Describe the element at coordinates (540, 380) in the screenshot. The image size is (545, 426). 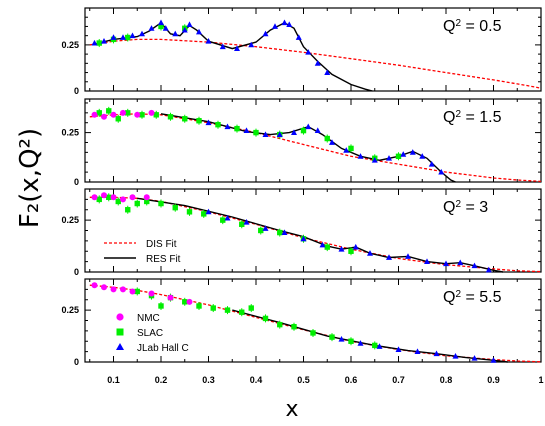
I see `x-tick-label: 1` at that location.